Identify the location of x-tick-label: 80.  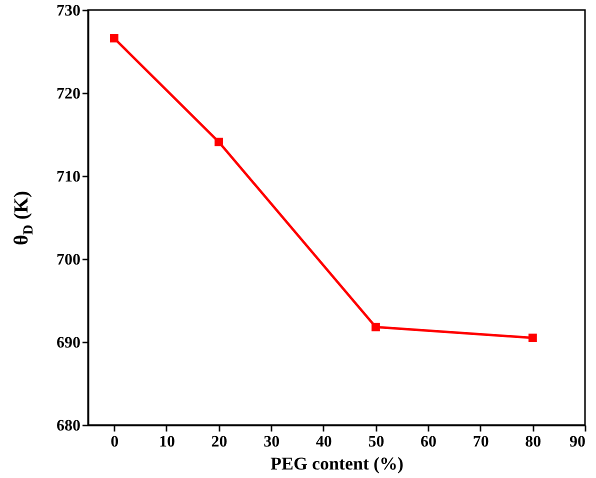
(533, 442).